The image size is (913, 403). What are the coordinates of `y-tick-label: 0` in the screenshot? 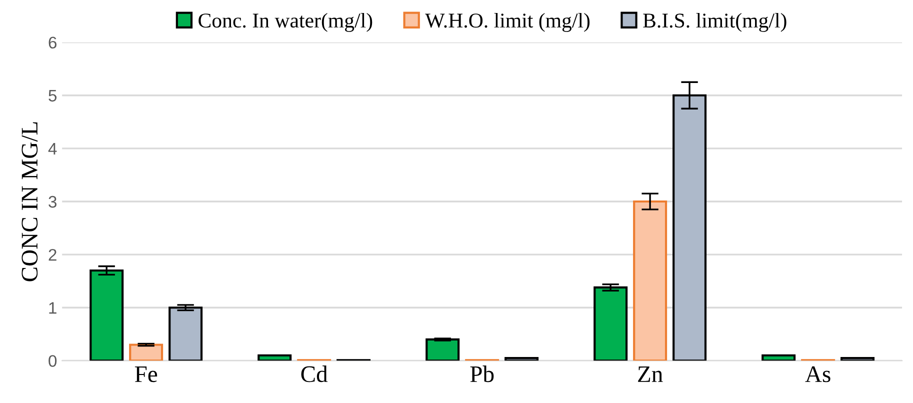 It's located at (52, 361).